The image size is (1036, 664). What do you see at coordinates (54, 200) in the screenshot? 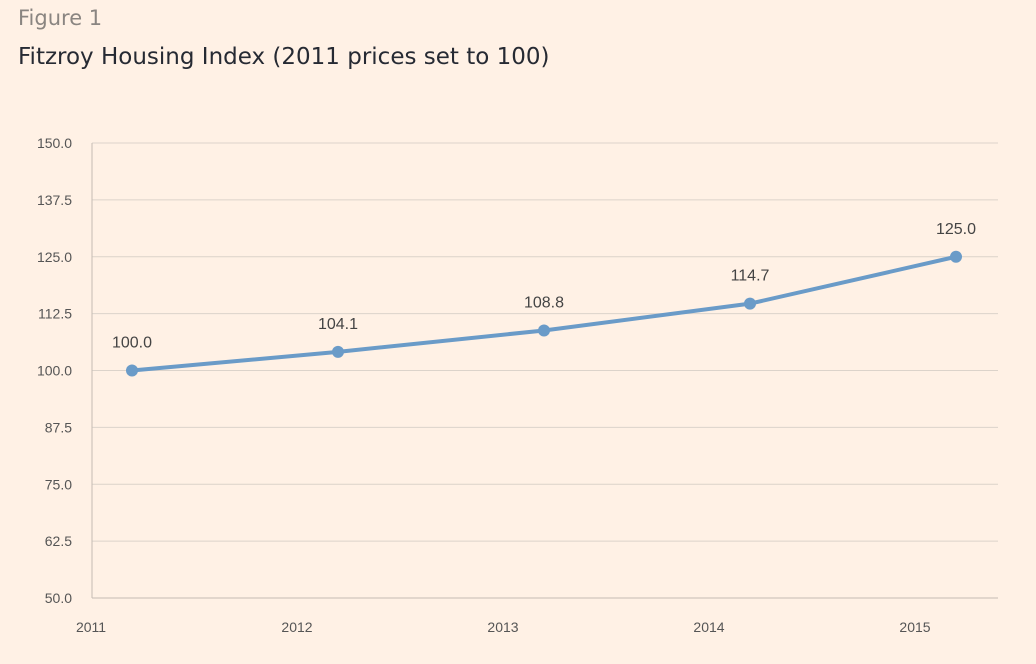
I see `y-tick-label: 137.5` at bounding box center [54, 200].